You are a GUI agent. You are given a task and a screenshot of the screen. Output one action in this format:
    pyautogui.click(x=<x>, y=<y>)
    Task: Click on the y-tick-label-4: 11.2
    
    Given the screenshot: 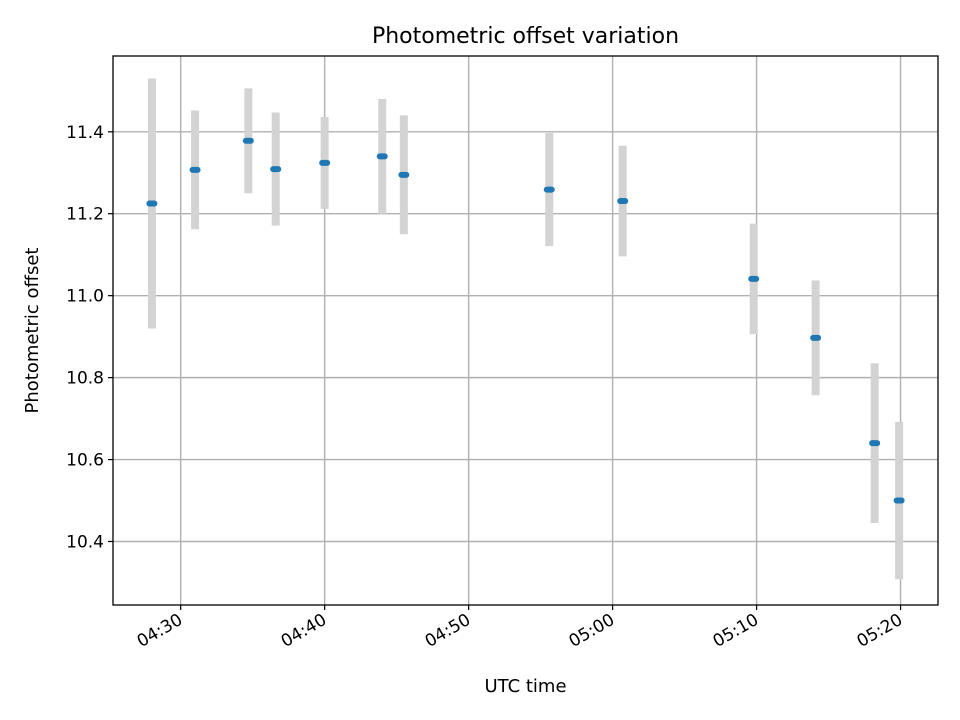 What is the action you would take?
    pyautogui.click(x=85, y=215)
    